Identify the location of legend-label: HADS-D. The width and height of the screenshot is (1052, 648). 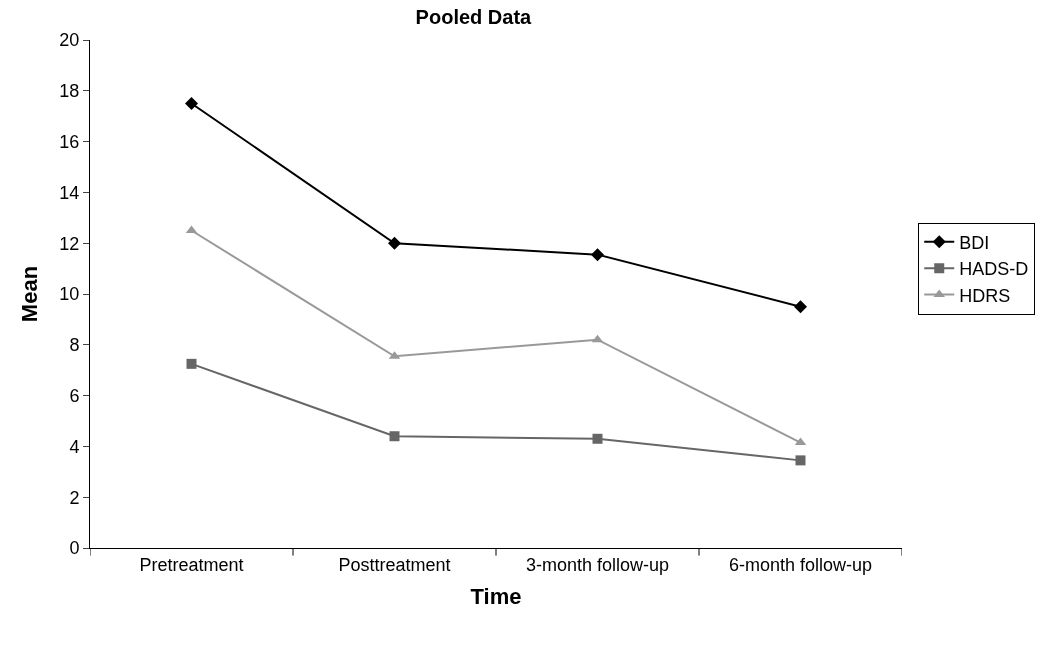
(994, 269).